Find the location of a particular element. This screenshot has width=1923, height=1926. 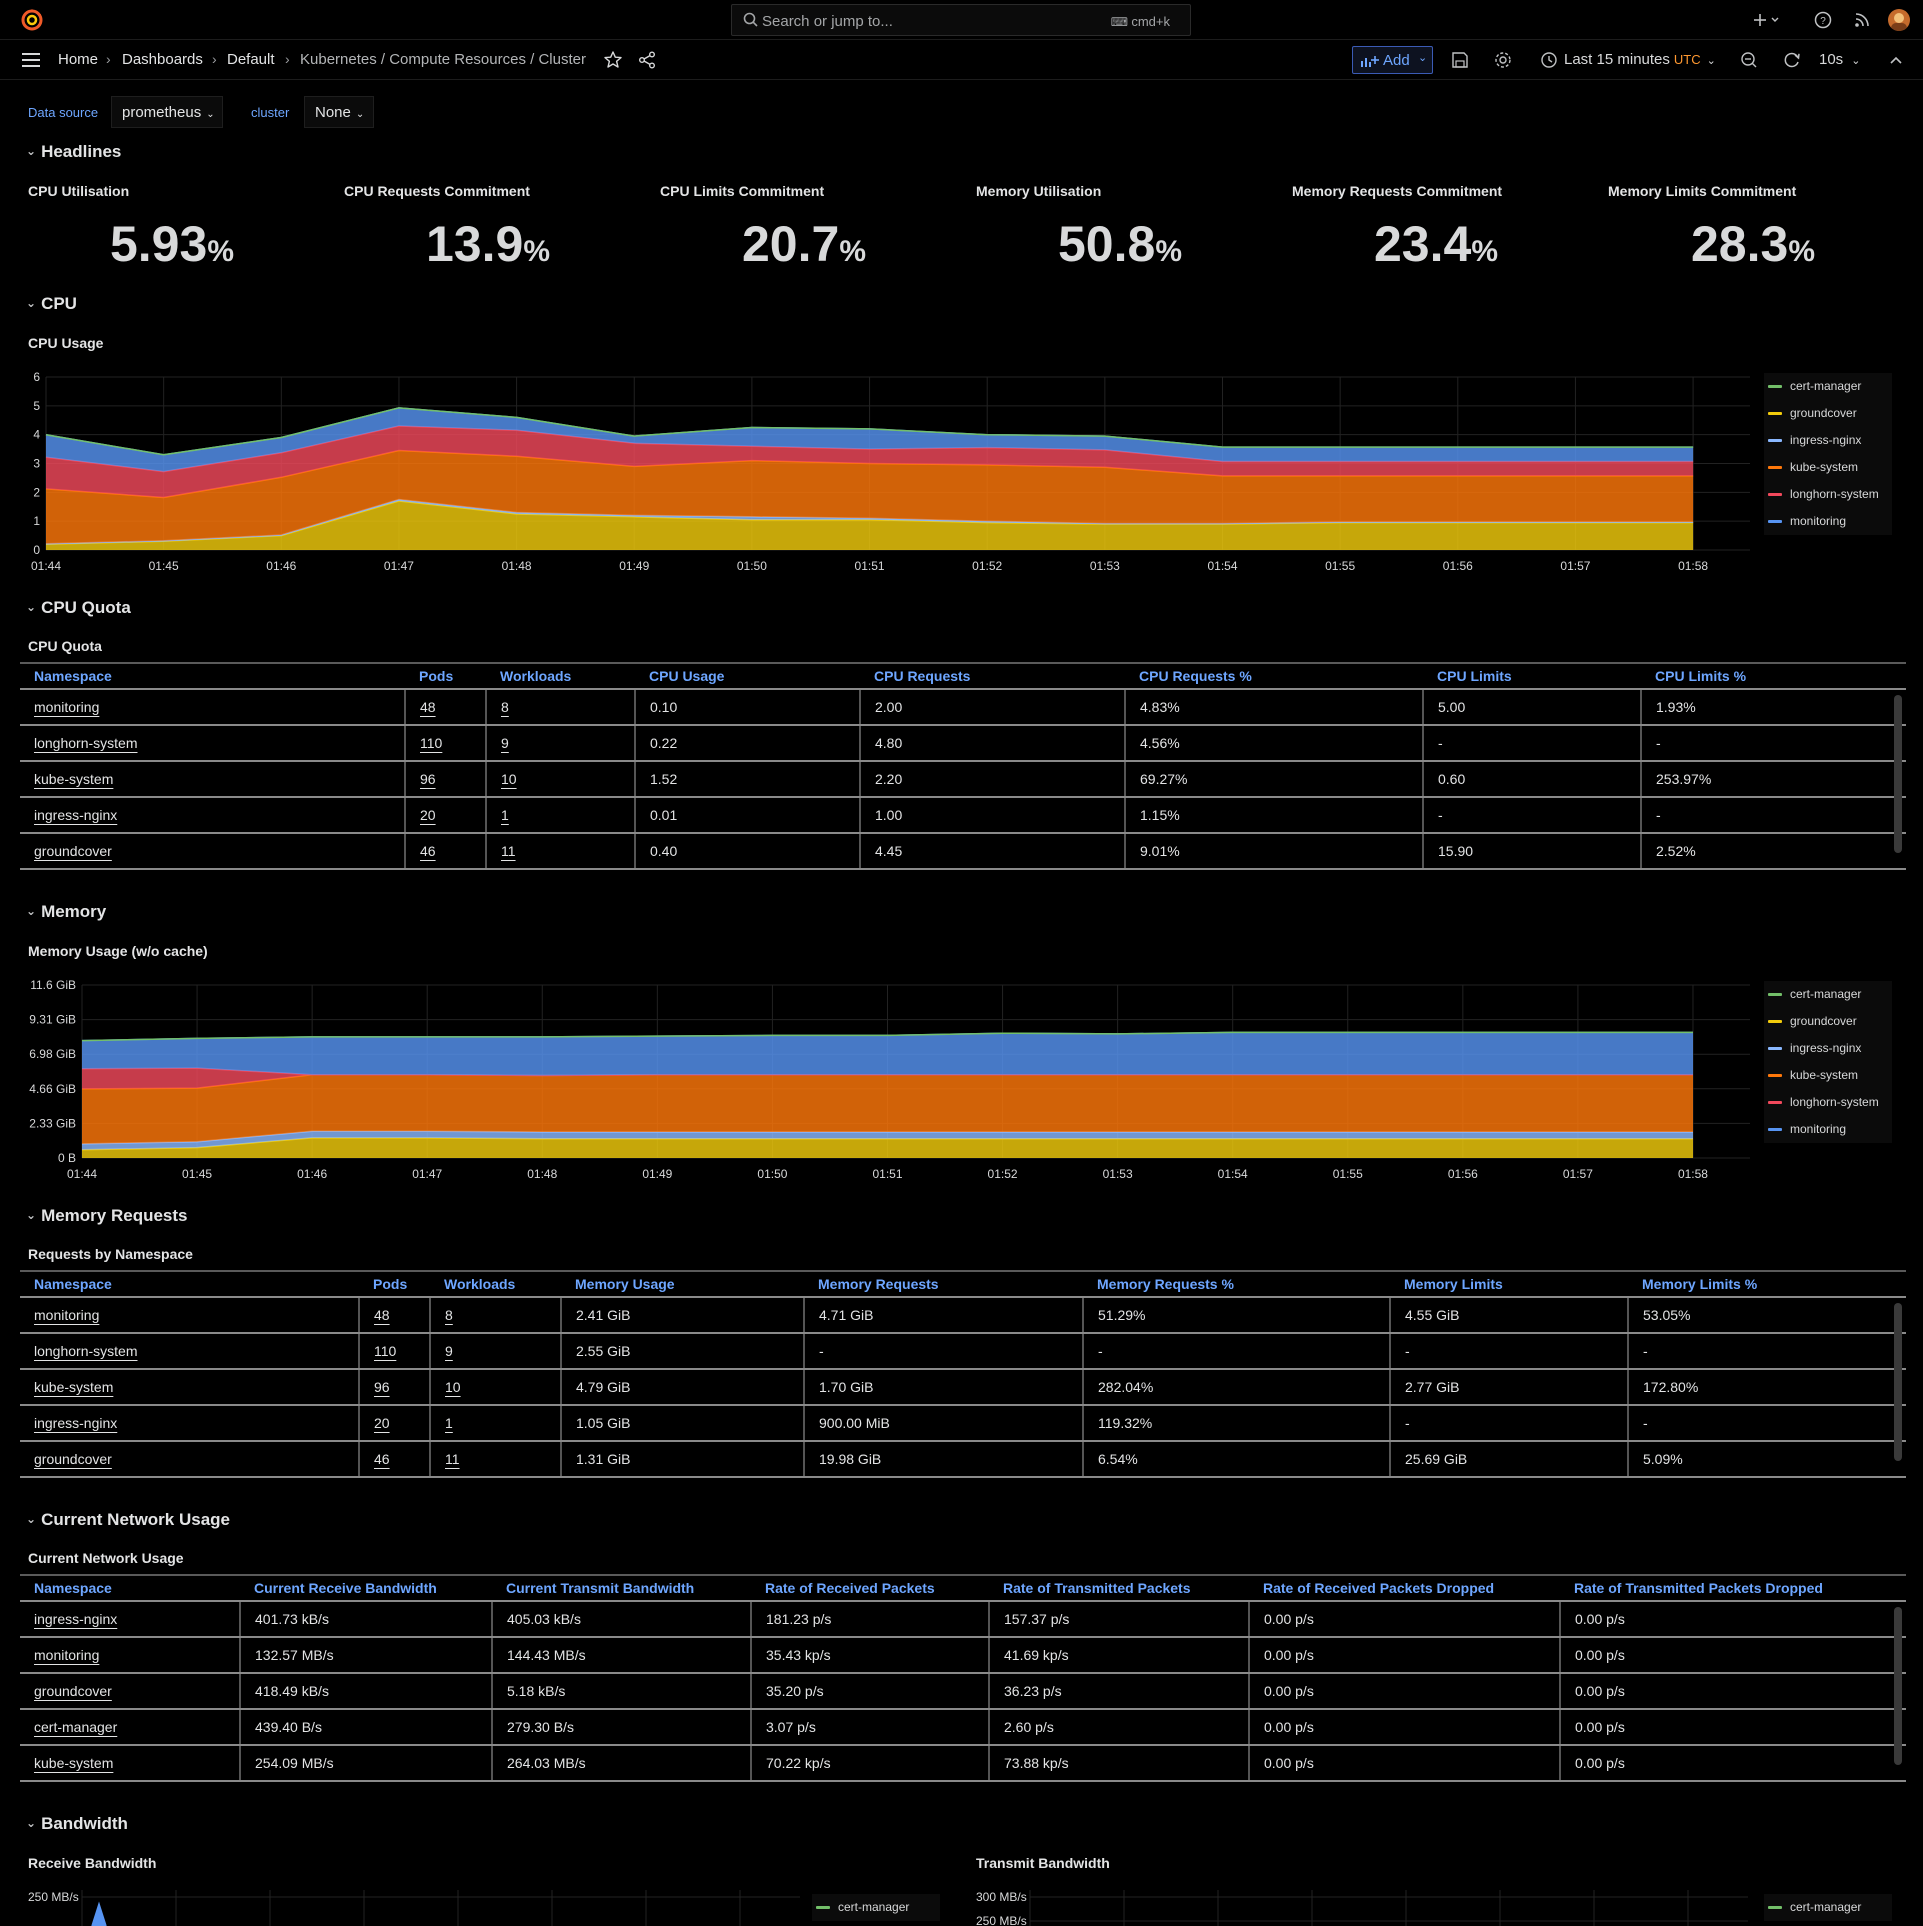

table-cell: 46 is located at coordinates (395, 1459).